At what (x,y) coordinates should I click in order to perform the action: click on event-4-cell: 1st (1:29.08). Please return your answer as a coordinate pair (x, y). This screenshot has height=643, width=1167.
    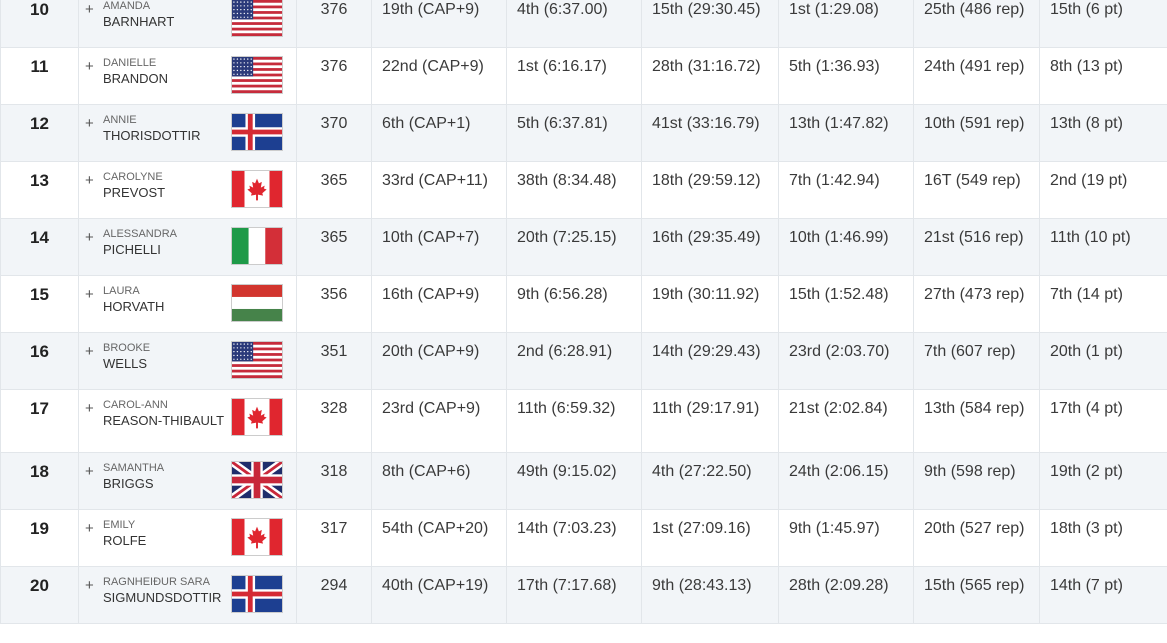
    Looking at the image, I should click on (846, 24).